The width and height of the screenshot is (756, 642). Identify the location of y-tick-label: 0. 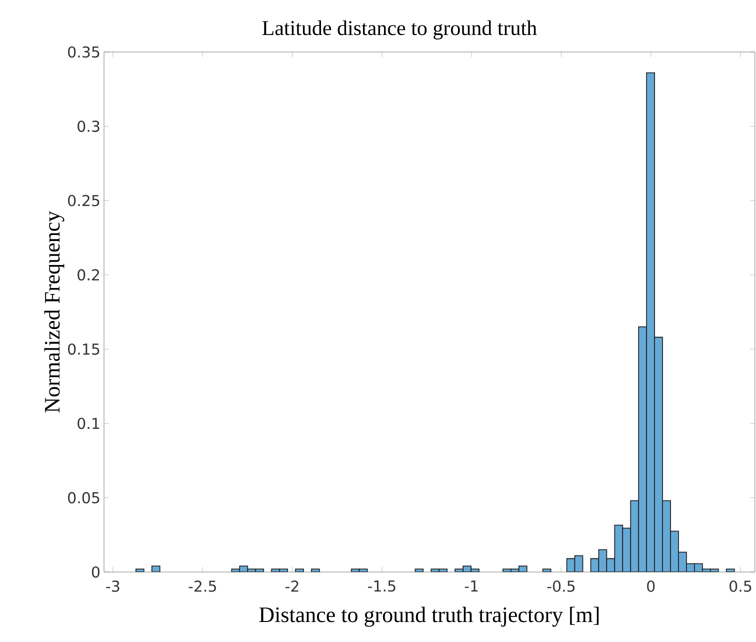
(96, 572).